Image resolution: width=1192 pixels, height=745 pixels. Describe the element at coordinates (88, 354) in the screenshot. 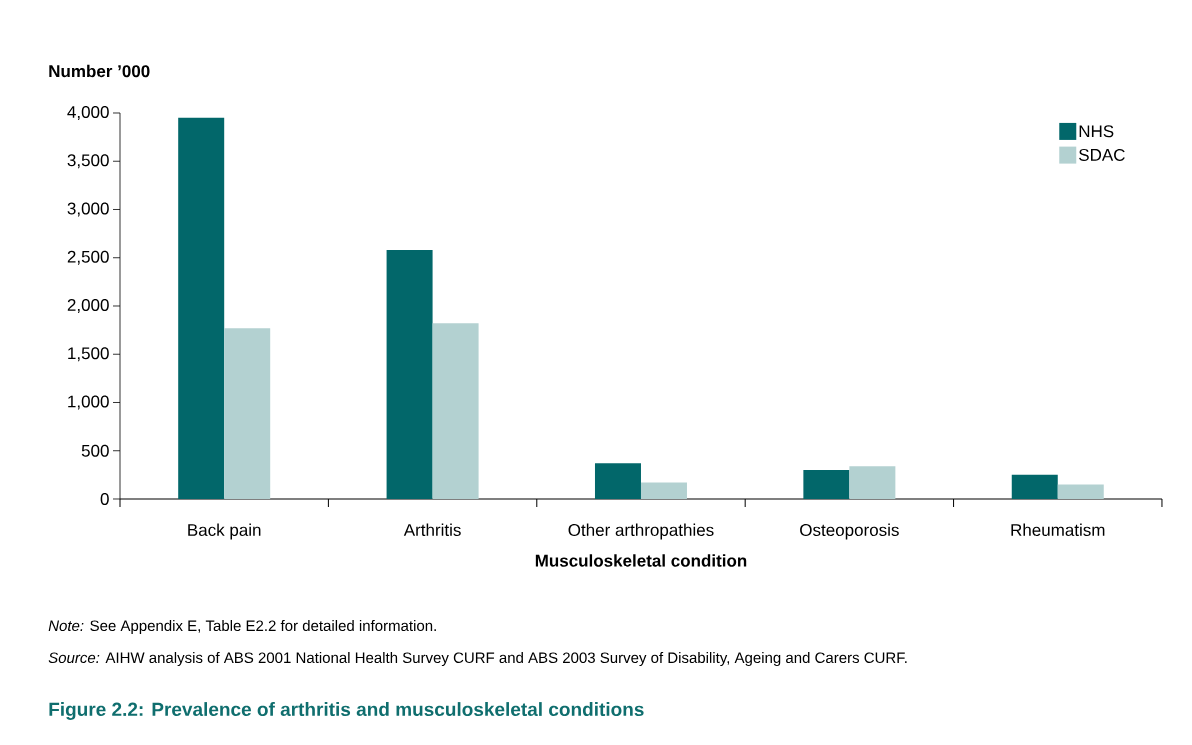

I see `y-tick-label: 1,500` at that location.